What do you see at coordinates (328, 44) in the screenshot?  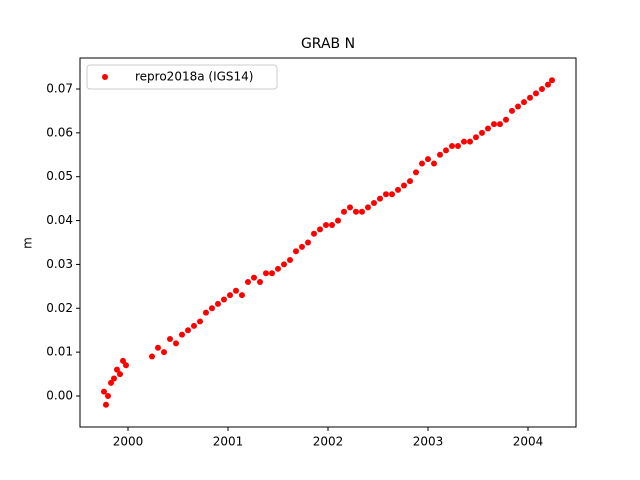 I see `chart-title: GRAB N` at bounding box center [328, 44].